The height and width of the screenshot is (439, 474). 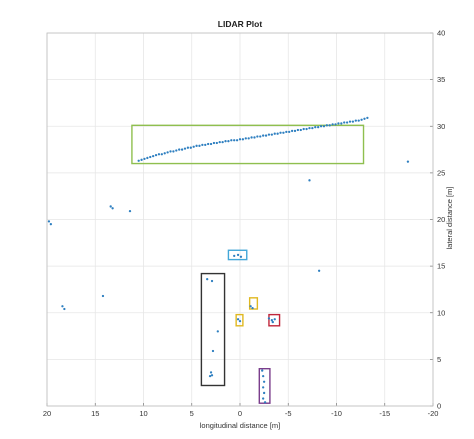 What do you see at coordinates (439, 359) in the screenshot?
I see `y-tick-label: 5` at bounding box center [439, 359].